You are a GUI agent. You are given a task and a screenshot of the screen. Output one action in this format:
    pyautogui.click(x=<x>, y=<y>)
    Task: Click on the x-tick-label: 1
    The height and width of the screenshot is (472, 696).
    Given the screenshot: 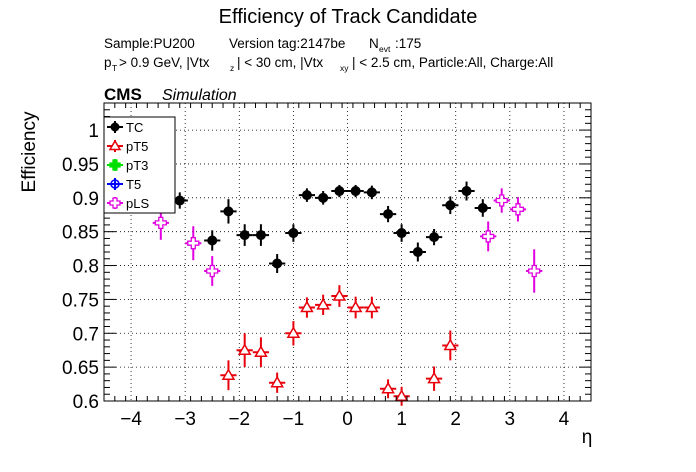 What is the action you would take?
    pyautogui.click(x=401, y=419)
    